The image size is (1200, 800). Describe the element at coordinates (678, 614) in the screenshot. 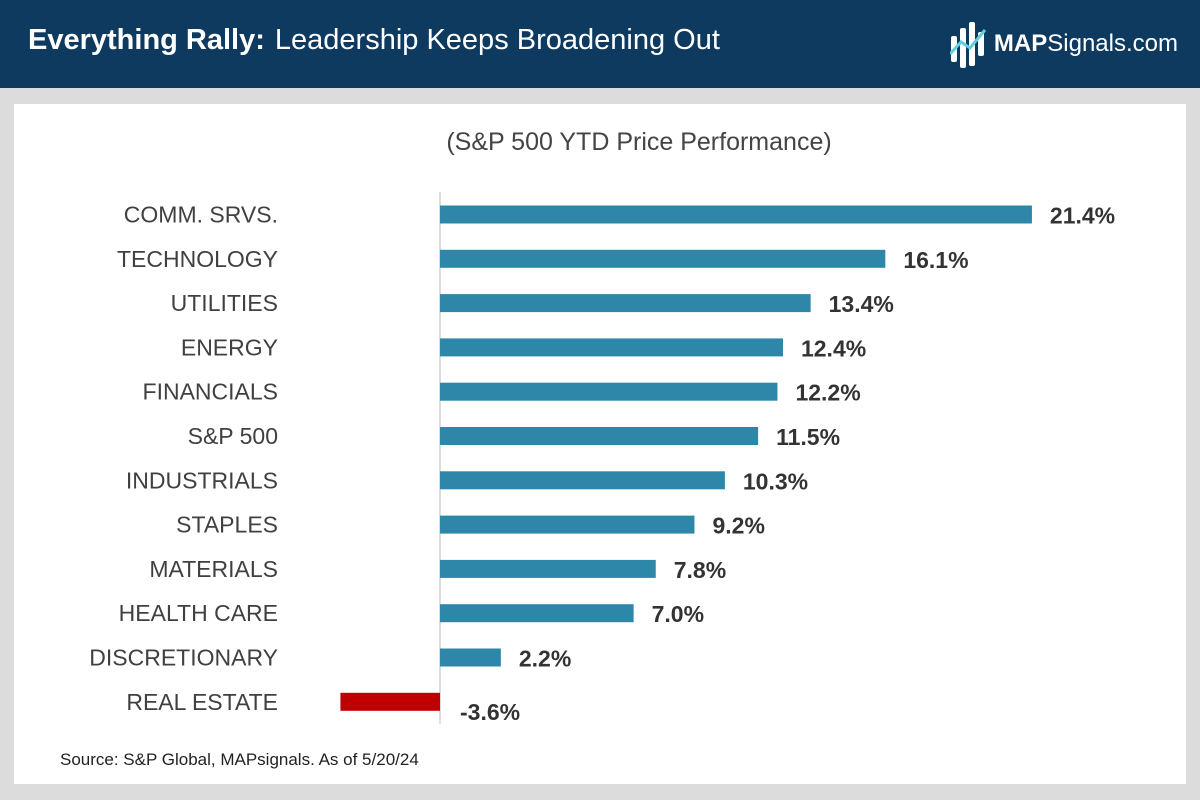

I see `value-label: 7.0%` at that location.